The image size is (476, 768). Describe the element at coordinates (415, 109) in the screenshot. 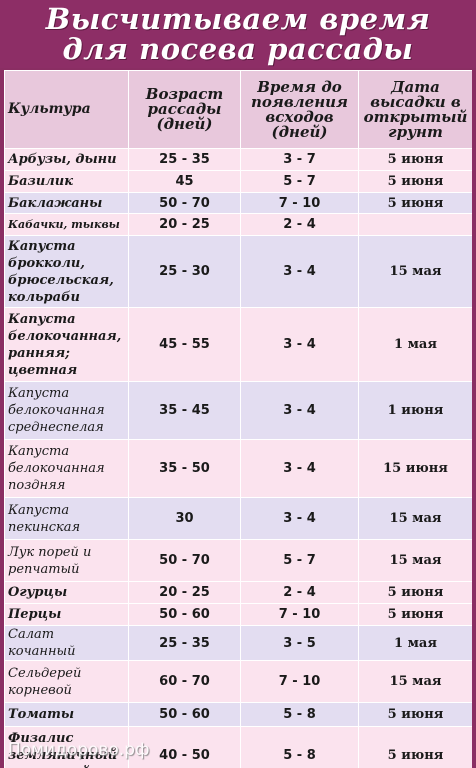

I see `header-date: Дата высадки в открытый грунт` at that location.